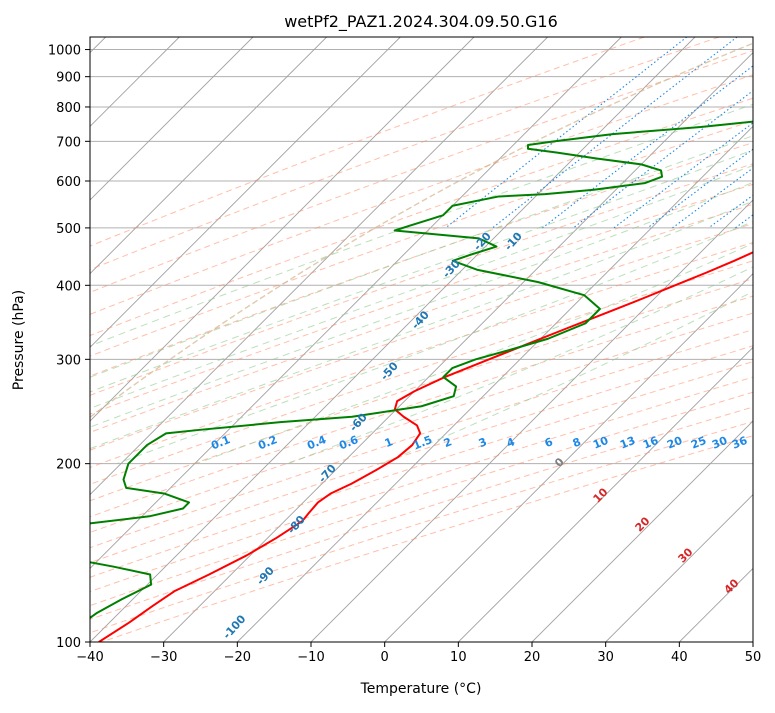 Image resolution: width=775 pixels, height=713 pixels. Describe the element at coordinates (421, 689) in the screenshot. I see `x-axis-label: Temperature (°C)` at that location.